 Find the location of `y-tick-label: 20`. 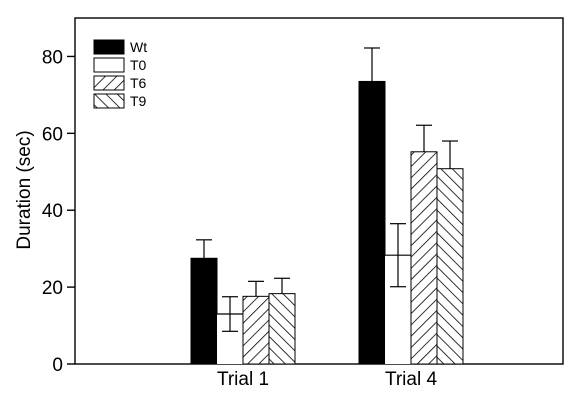

y-tick-label: 20 is located at coordinates (52, 288).